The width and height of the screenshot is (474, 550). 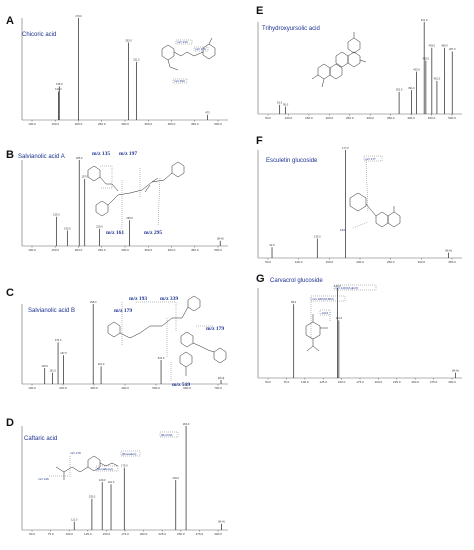 I want to click on peak-label: 391.0, so click(x=411, y=88).